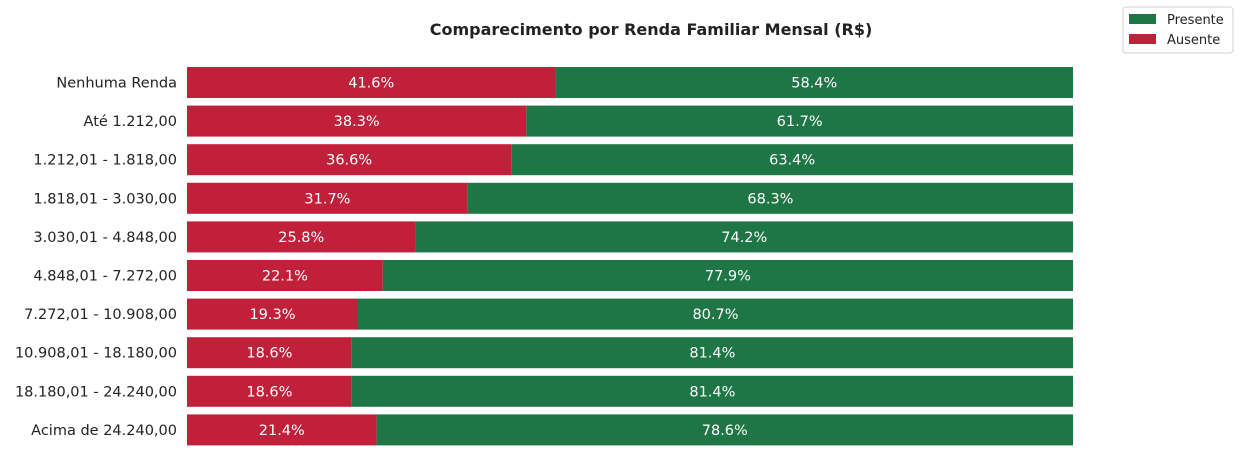  I want to click on data-label-ausente-3: 31.7%, so click(327, 199).